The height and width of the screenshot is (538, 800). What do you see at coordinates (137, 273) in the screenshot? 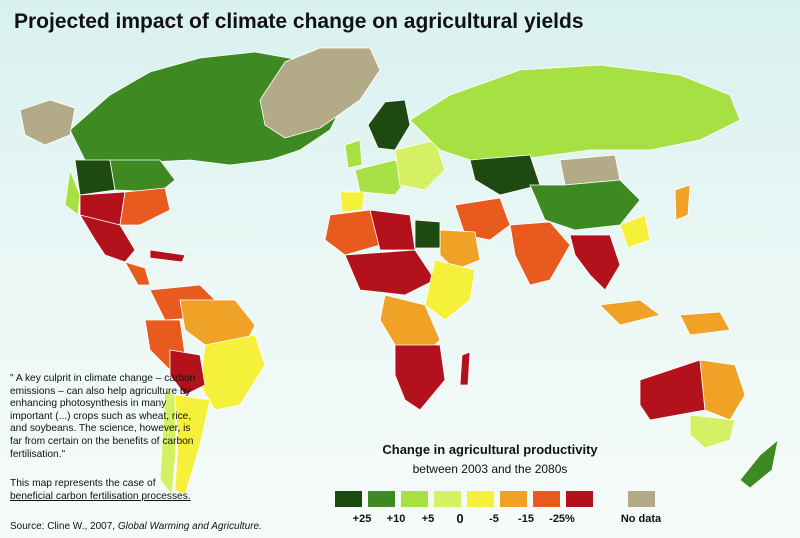
I see `region-central-america` at bounding box center [137, 273].